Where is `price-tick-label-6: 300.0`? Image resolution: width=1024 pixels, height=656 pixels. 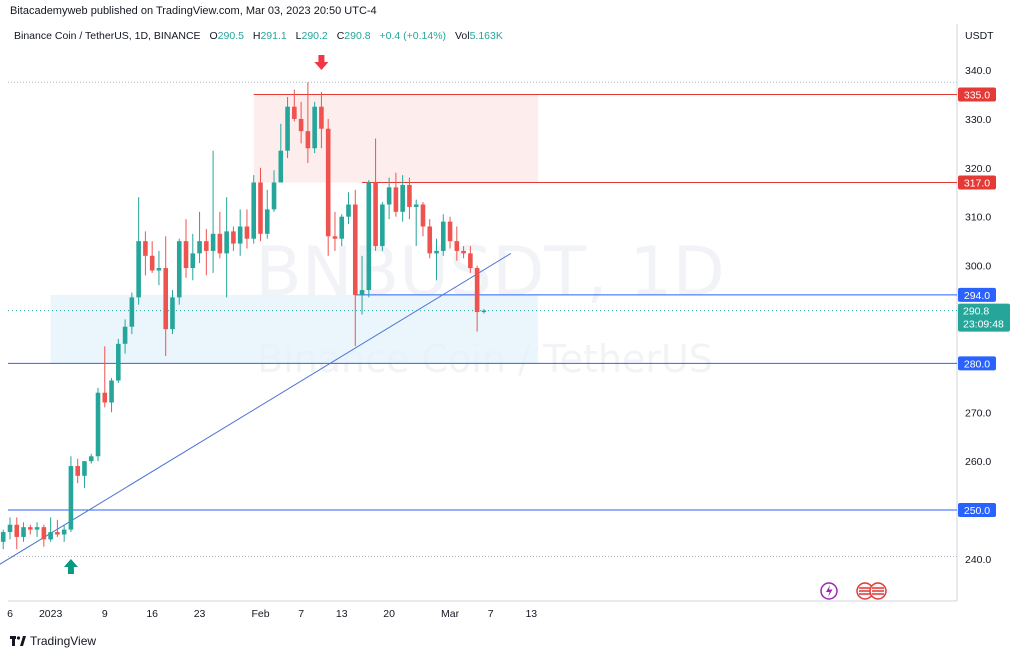
price-tick-label-6: 300.0 is located at coordinates (978, 267).